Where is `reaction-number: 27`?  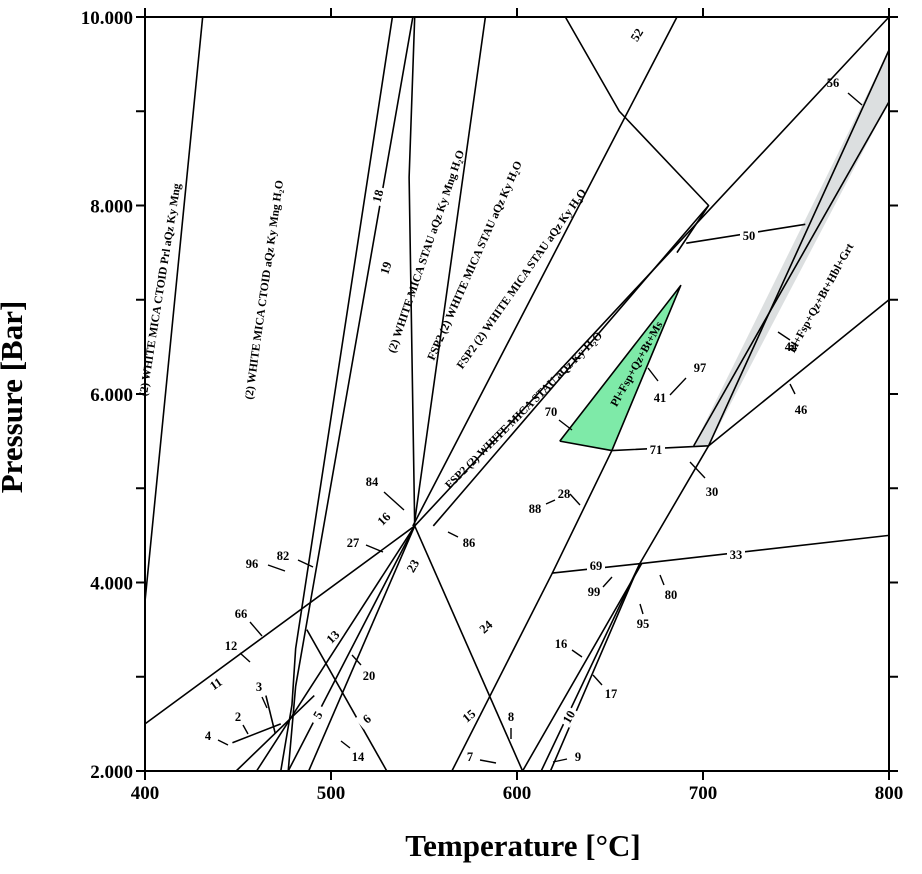 reaction-number: 27 is located at coordinates (353, 543).